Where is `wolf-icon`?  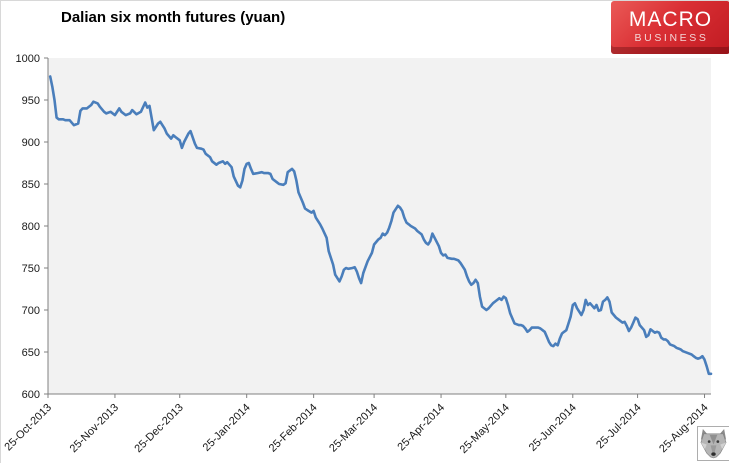
wolf-icon is located at coordinates (713, 444).